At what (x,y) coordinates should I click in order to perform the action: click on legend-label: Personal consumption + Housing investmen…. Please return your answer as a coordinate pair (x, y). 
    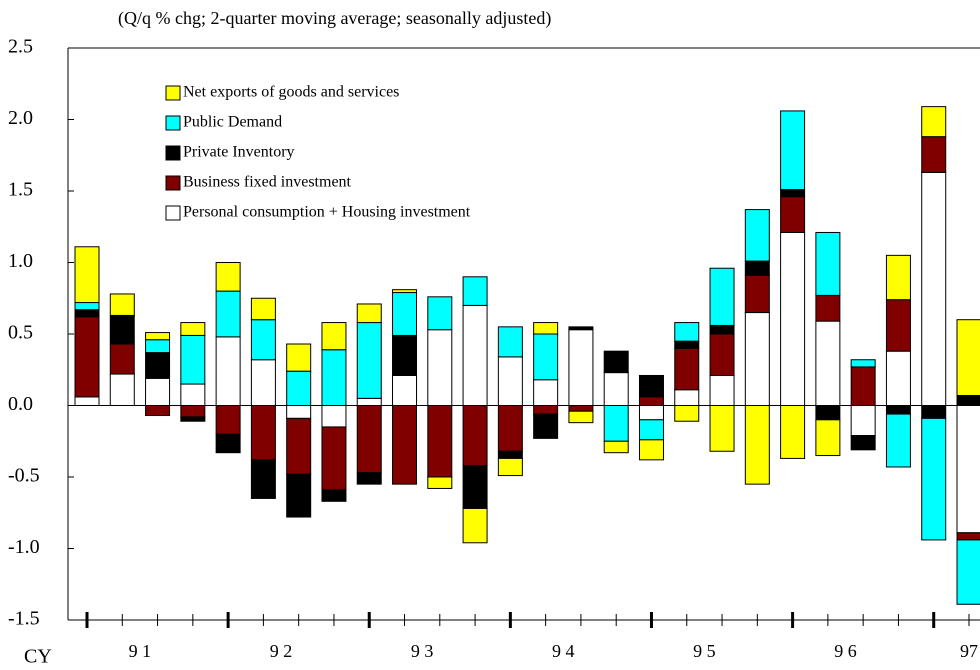
    Looking at the image, I should click on (327, 212).